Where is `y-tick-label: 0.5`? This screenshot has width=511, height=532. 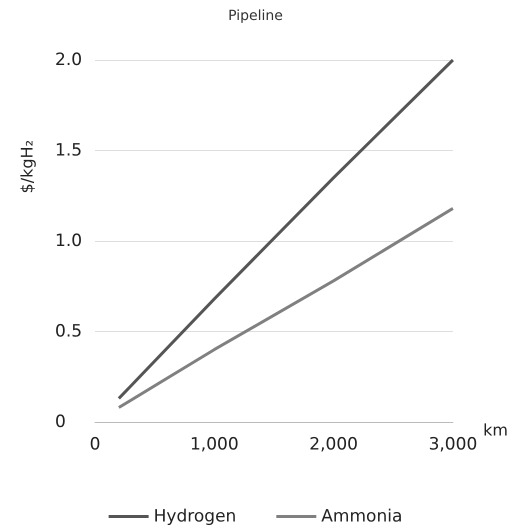
y-tick-label: 0.5 is located at coordinates (68, 332).